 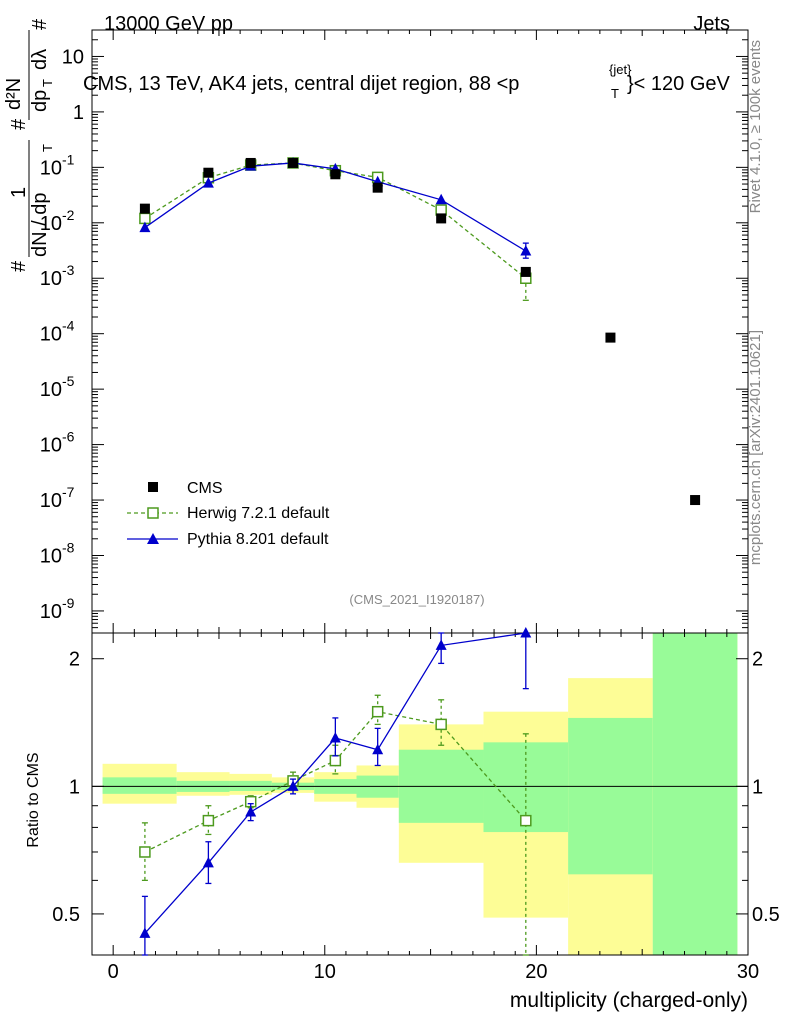 What do you see at coordinates (47, 148) in the screenshot?
I see `ylabel-dn-dpt-sub: T` at bounding box center [47, 148].